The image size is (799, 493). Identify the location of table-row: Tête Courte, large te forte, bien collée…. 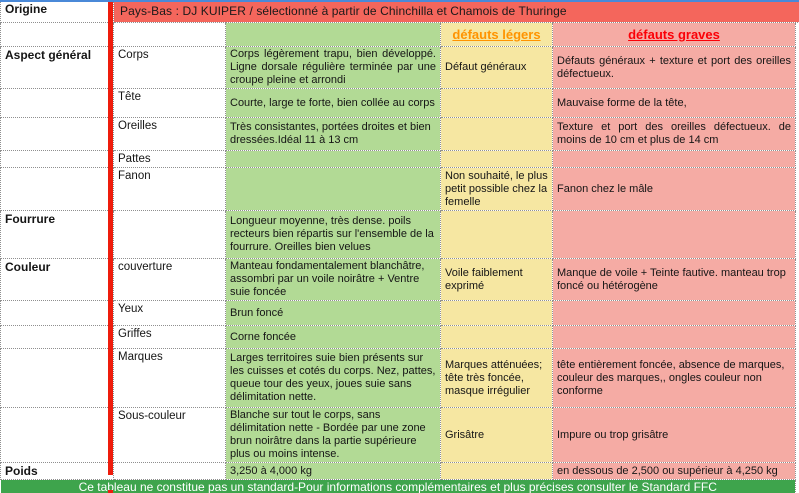
(399, 103).